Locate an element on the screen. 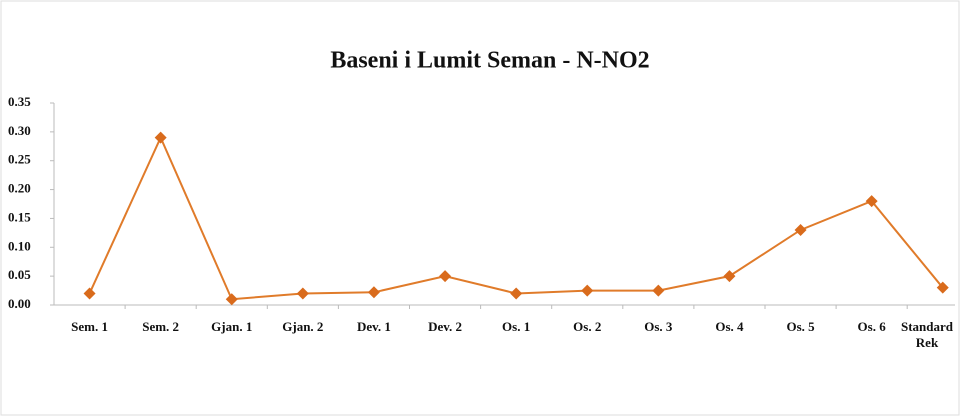 Image resolution: width=961 pixels, height=417 pixels. x-tick-label: Sem. 1 is located at coordinates (89, 326).